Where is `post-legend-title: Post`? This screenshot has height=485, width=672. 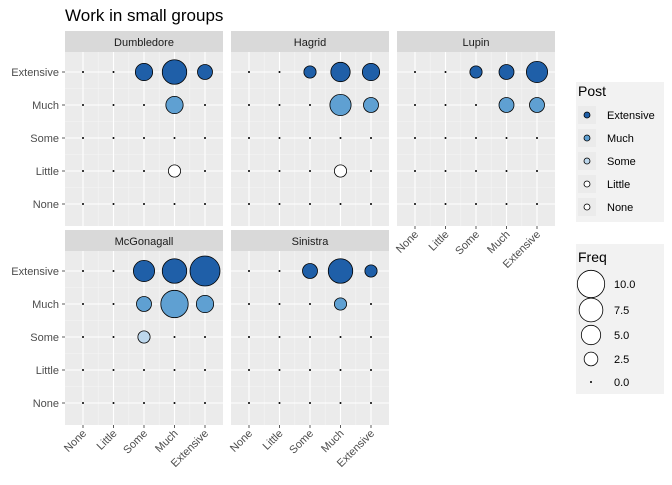
post-legend-title: Post is located at coordinates (592, 91).